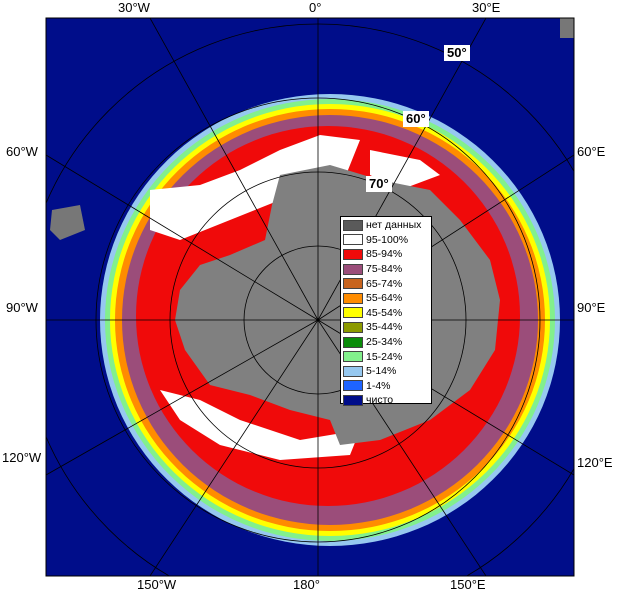 This screenshot has height=594, width=617. Describe the element at coordinates (468, 584) in the screenshot. I see `label-150e: 150°E` at that location.